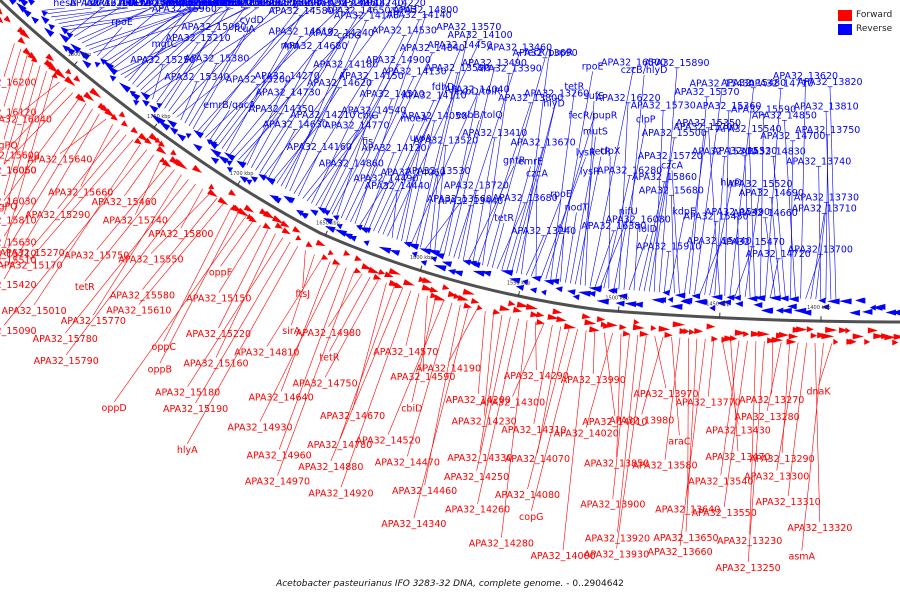  I want to click on forward-gene-label: APA32_14470, so click(407, 462).